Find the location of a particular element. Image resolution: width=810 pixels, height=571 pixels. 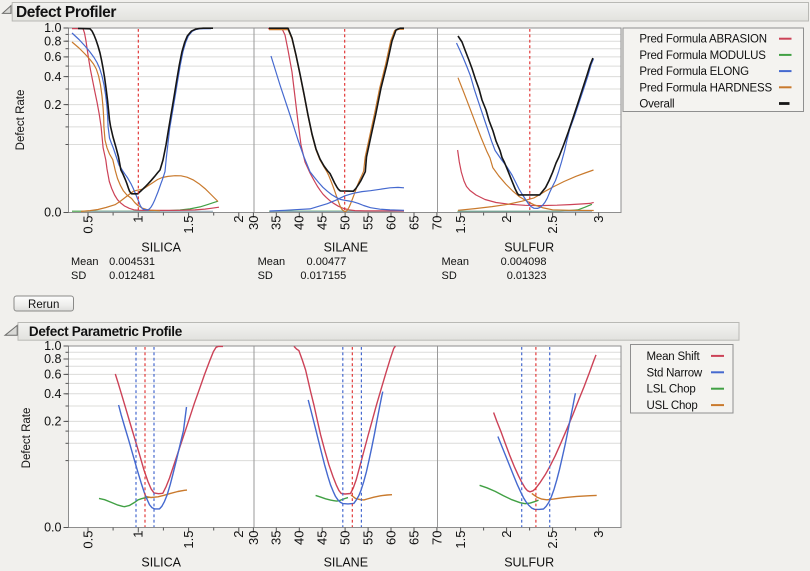

svg-text: Pred Formula HARDNESS is located at coordinates (705, 88).